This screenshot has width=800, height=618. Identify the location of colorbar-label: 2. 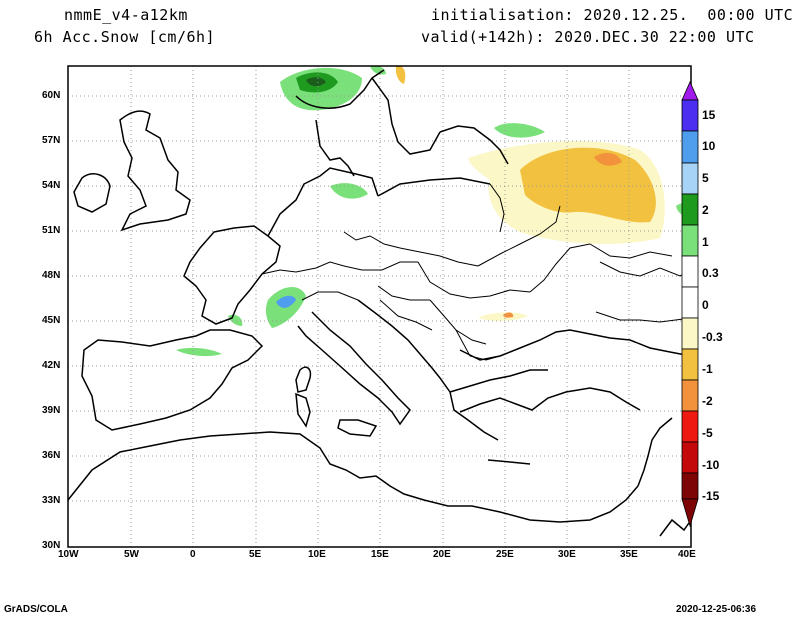
(705, 210).